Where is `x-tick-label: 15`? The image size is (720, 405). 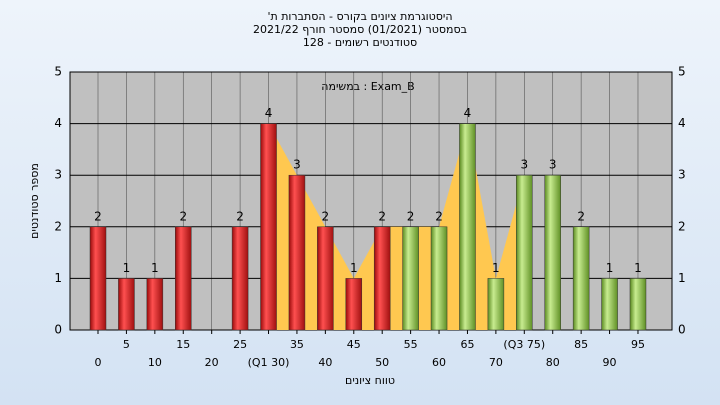 x-tick-label: 15 is located at coordinates (183, 344).